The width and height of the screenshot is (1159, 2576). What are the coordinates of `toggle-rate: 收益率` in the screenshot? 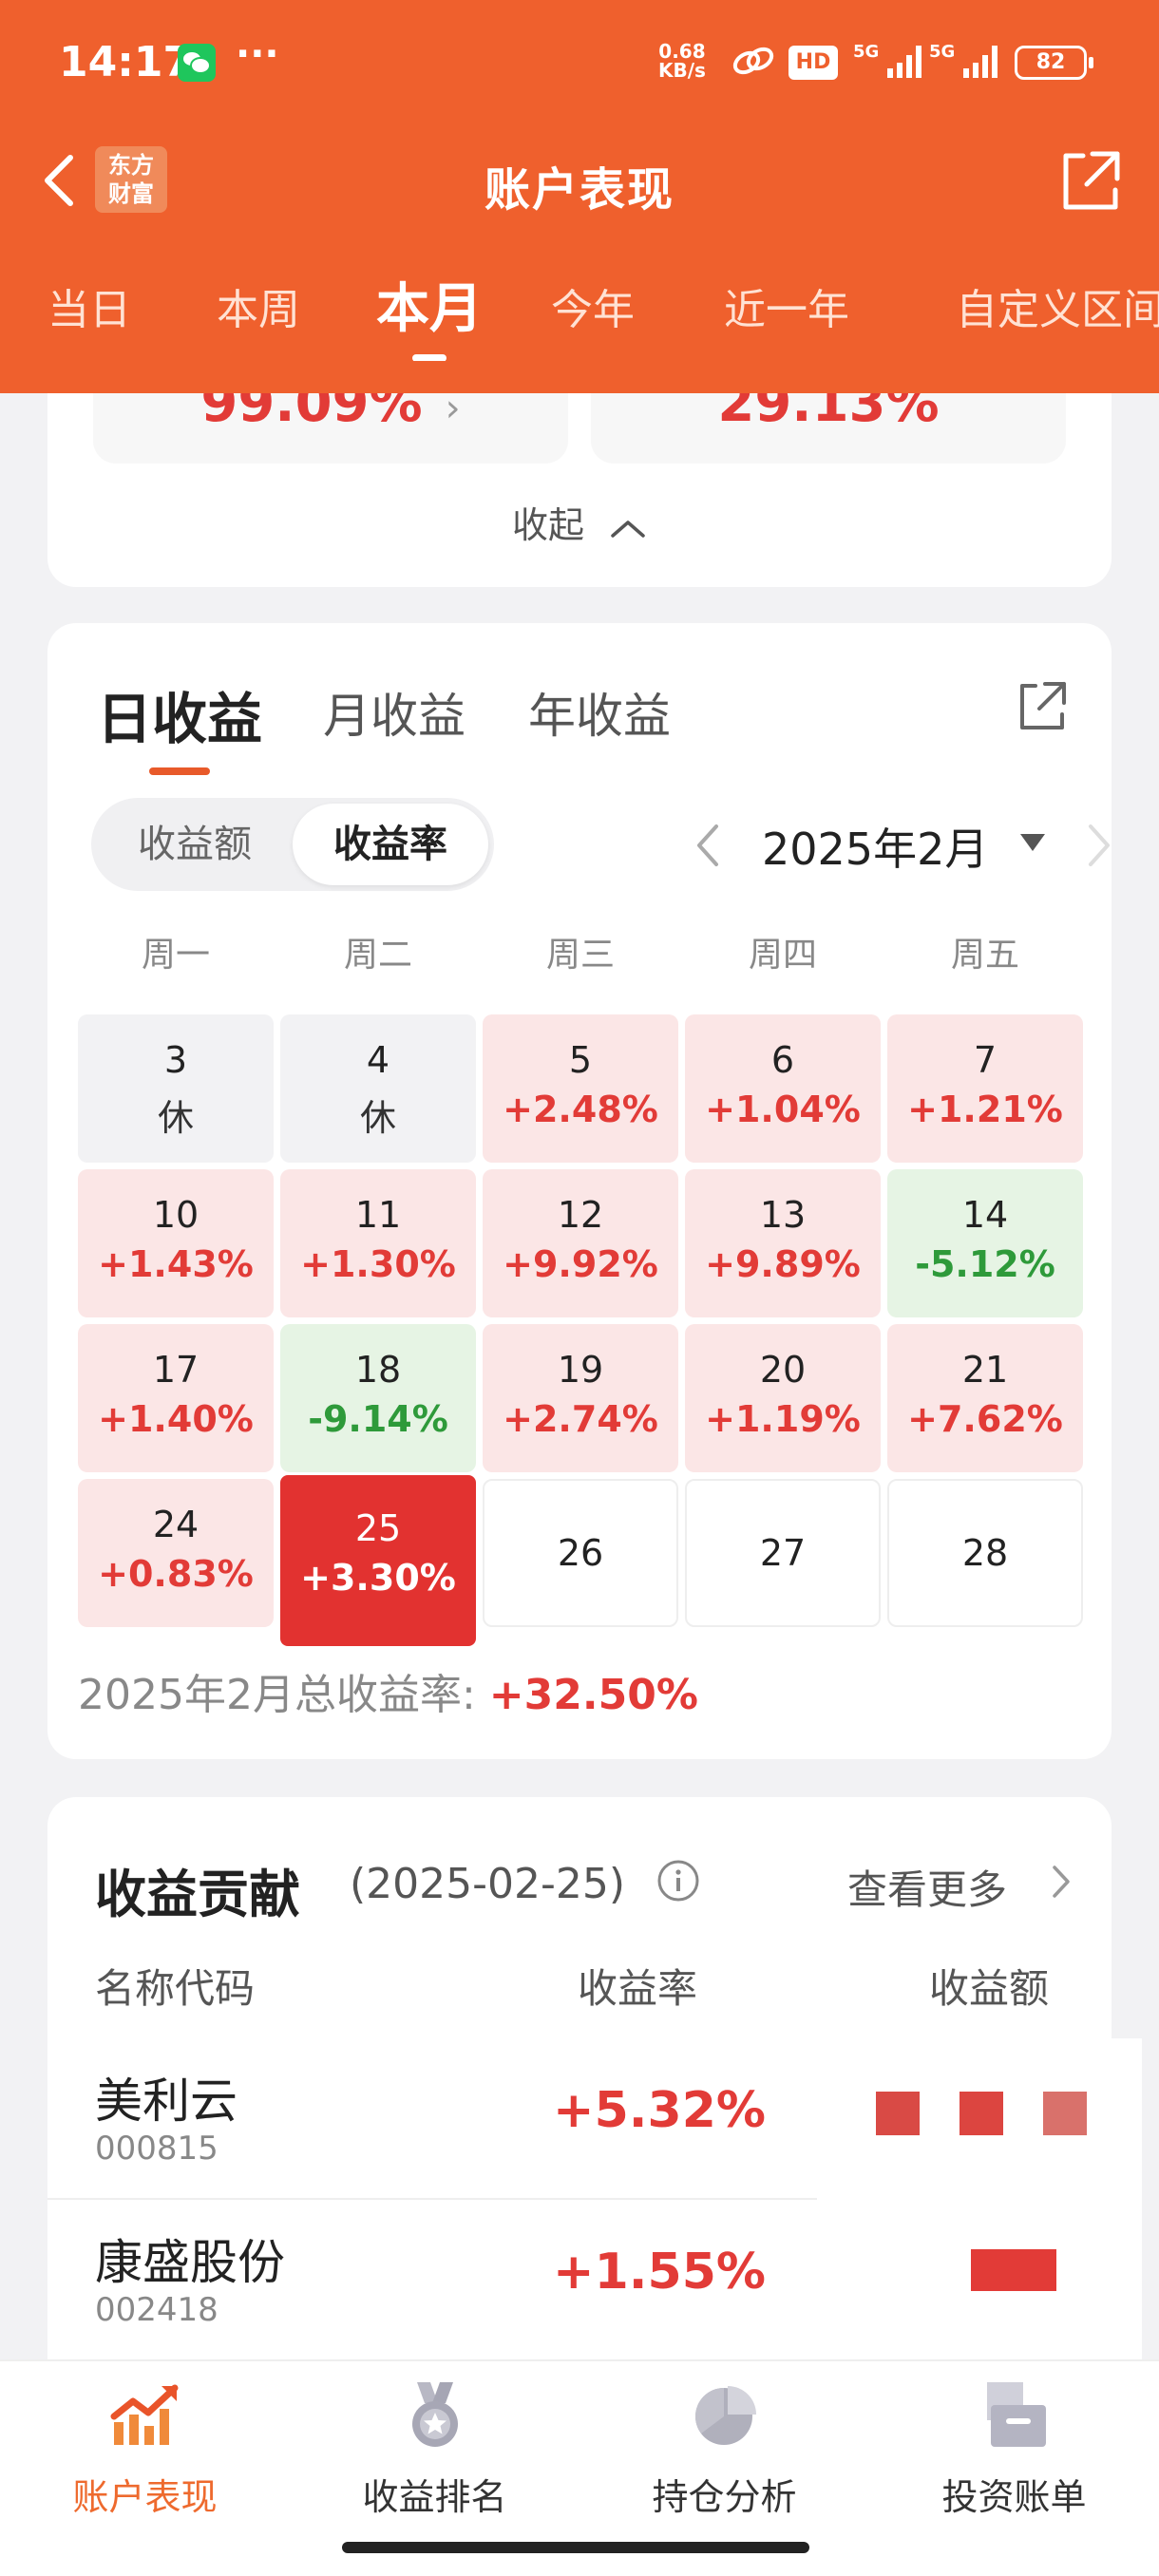 It's located at (390, 844).